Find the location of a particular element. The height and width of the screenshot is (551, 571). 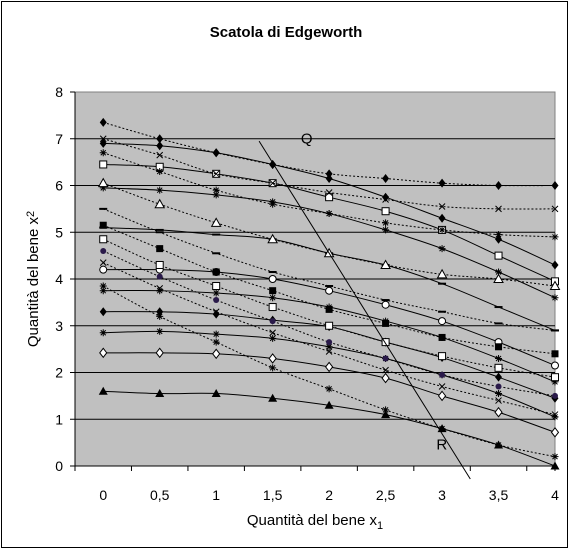

y-tick-label: 0 is located at coordinates (59, 466).